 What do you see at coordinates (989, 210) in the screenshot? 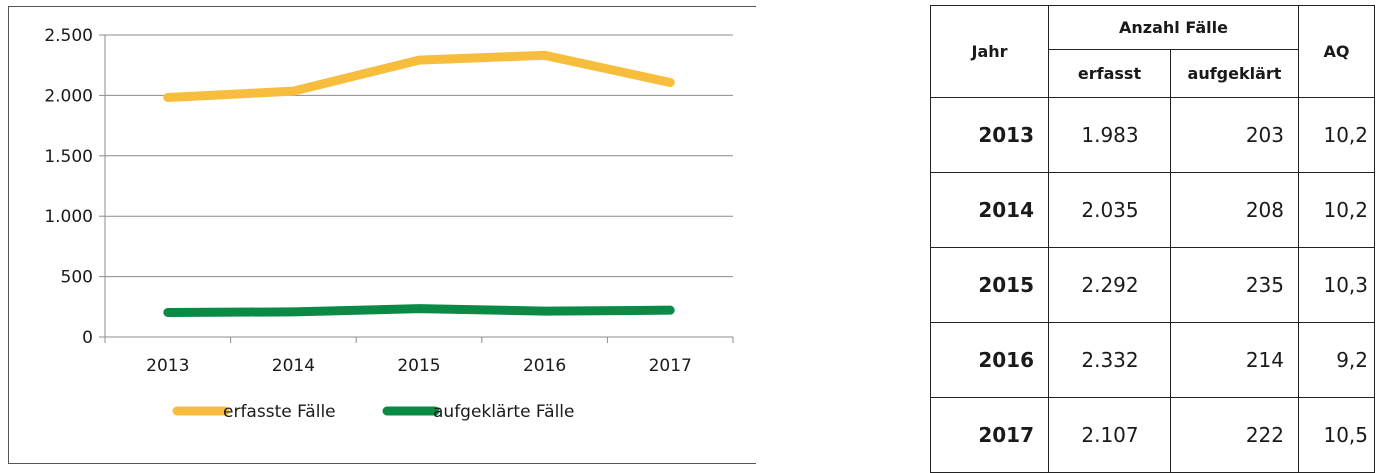
I see `cell-jahr: 2014` at bounding box center [989, 210].